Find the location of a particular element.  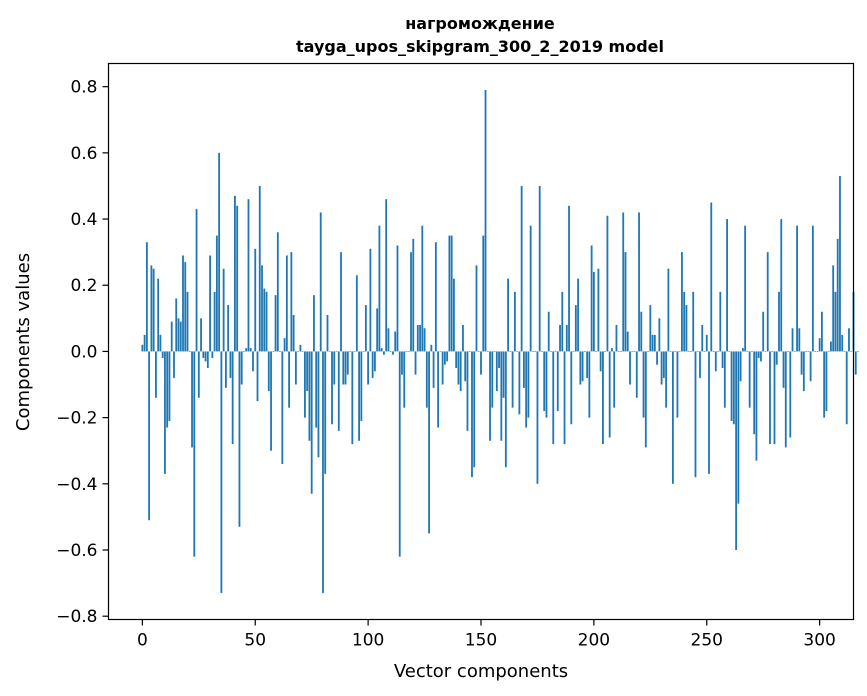

y-axis: −0.8 −0.6 −0.4 −0.2 0.0 0.2 0.4 0.6 0.8 is located at coordinates (82, 352).